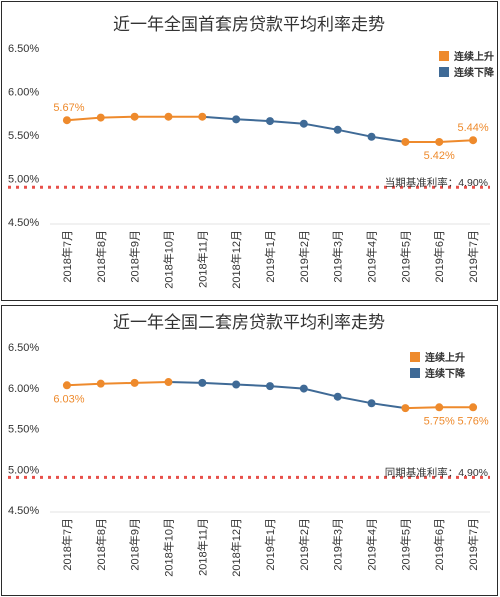  What do you see at coordinates (249, 322) in the screenshot?
I see `chart-title: 近一年全国二套房贷款平均利率走势` at bounding box center [249, 322].